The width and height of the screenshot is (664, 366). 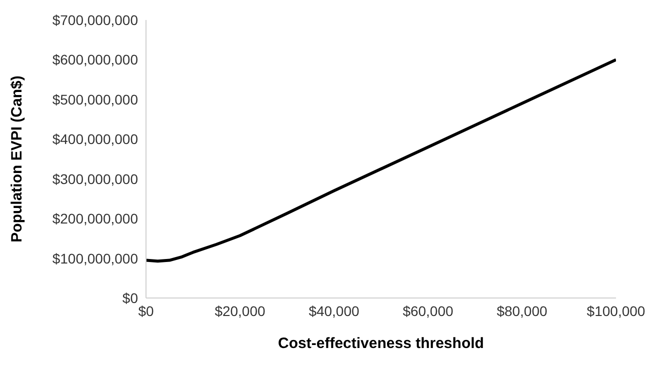 I want to click on y-tick-label: $0, so click(x=130, y=298).